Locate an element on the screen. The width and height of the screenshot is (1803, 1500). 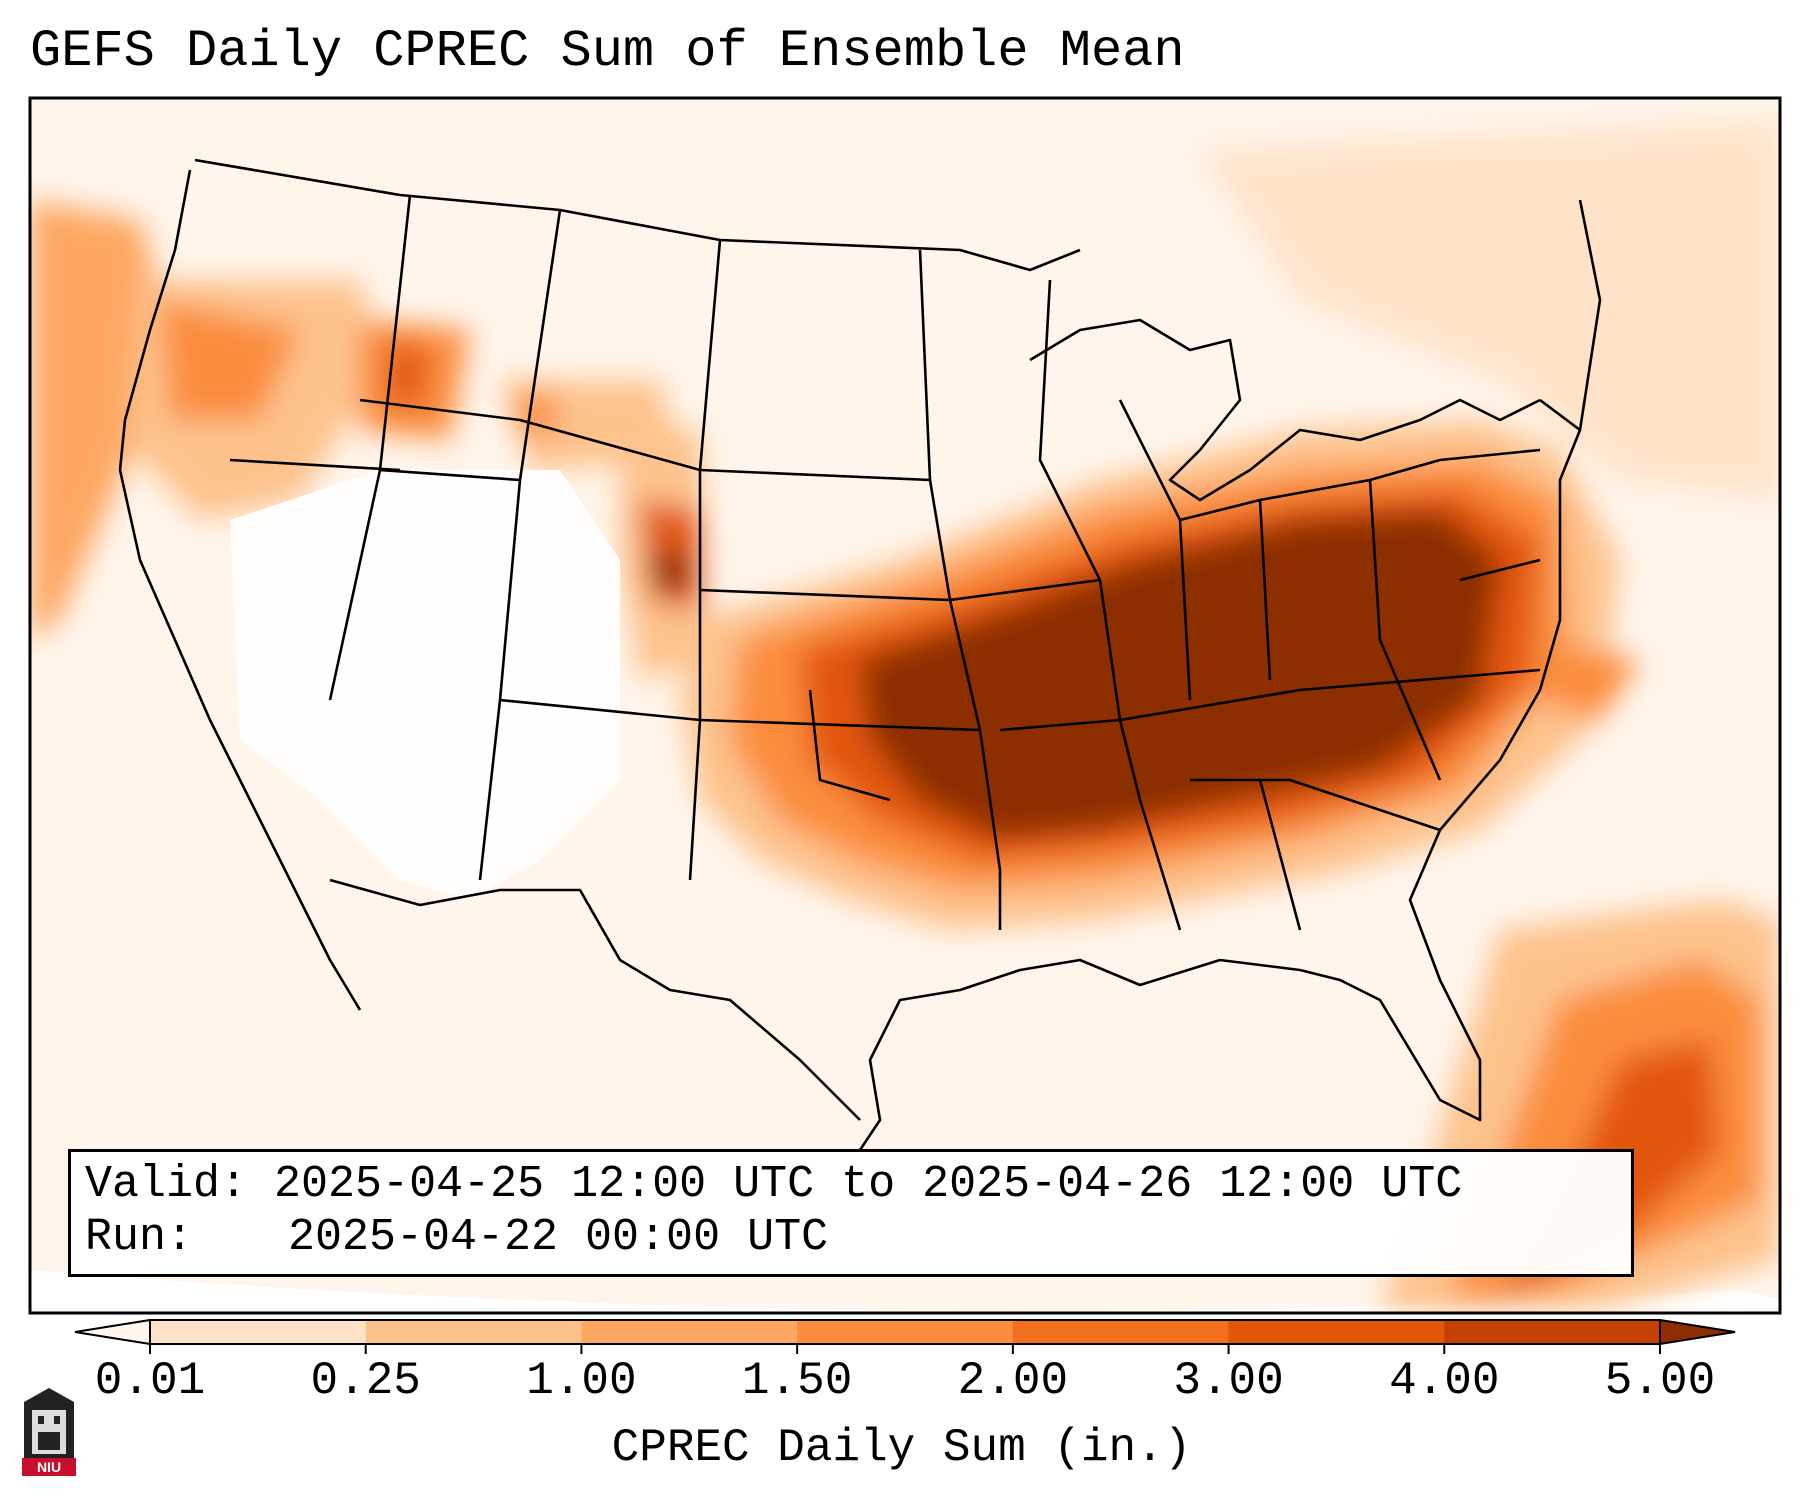
colorbar-extend-max is located at coordinates (1697, 1332).